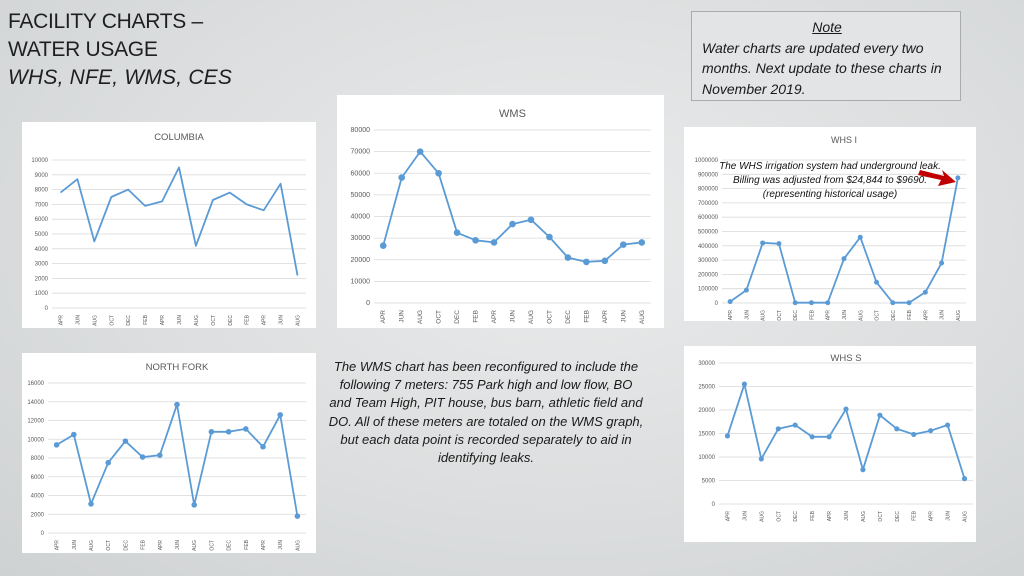 This screenshot has width=1024, height=576. I want to click on whs-s-x-tick-label: OCT, so click(779, 516).